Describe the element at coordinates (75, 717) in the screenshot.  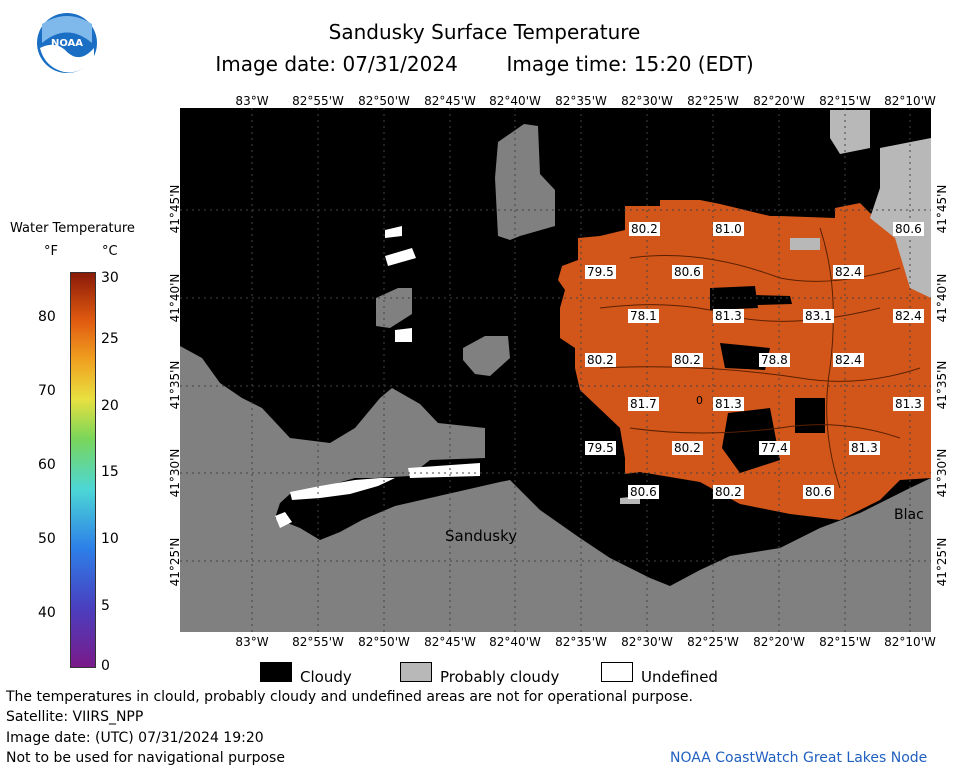
I see `footer-satellite: Satellite: VIIRS_NPP` at that location.